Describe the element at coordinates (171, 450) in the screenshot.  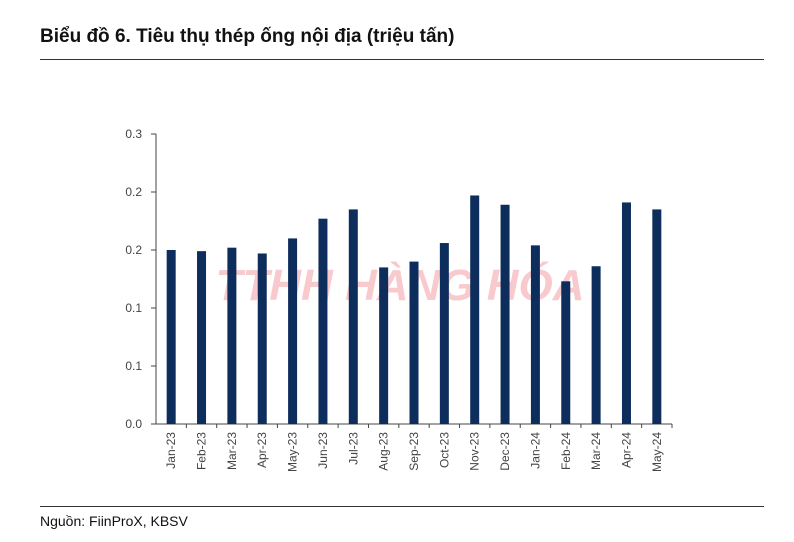
I see `x-tick-label: Jan-23` at that location.